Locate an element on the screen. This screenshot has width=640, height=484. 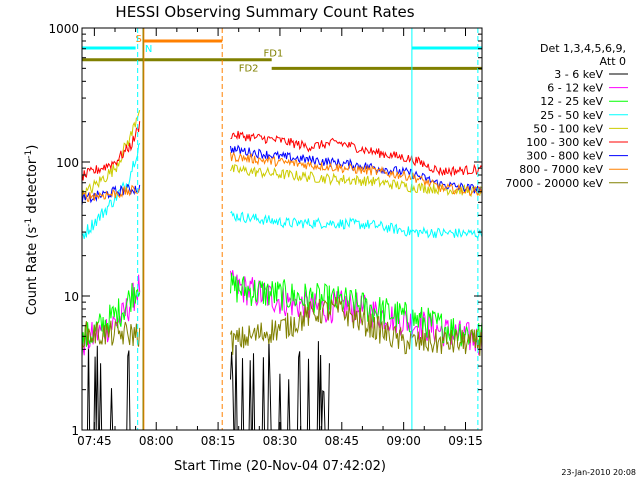
y-tick-label: 1 is located at coordinates (75, 431).